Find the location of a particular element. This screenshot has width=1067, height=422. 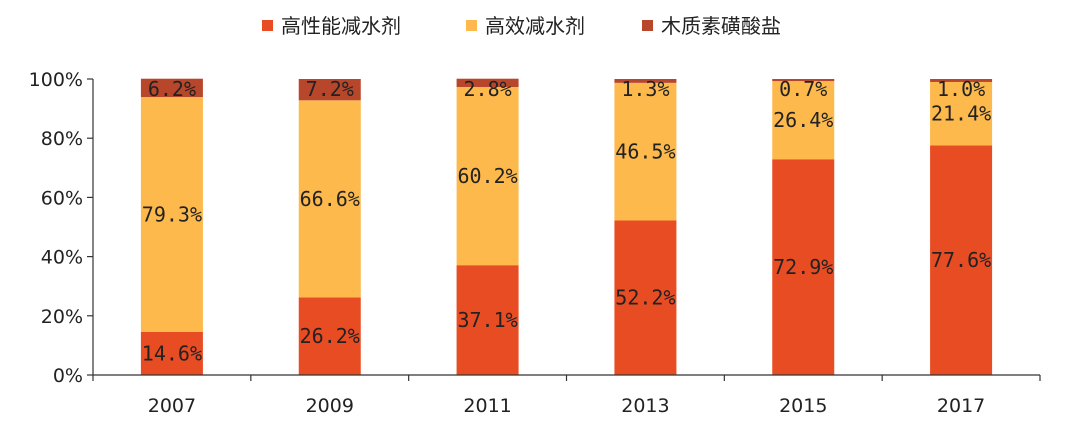

y-tick-label: 100% is located at coordinates (56, 80).